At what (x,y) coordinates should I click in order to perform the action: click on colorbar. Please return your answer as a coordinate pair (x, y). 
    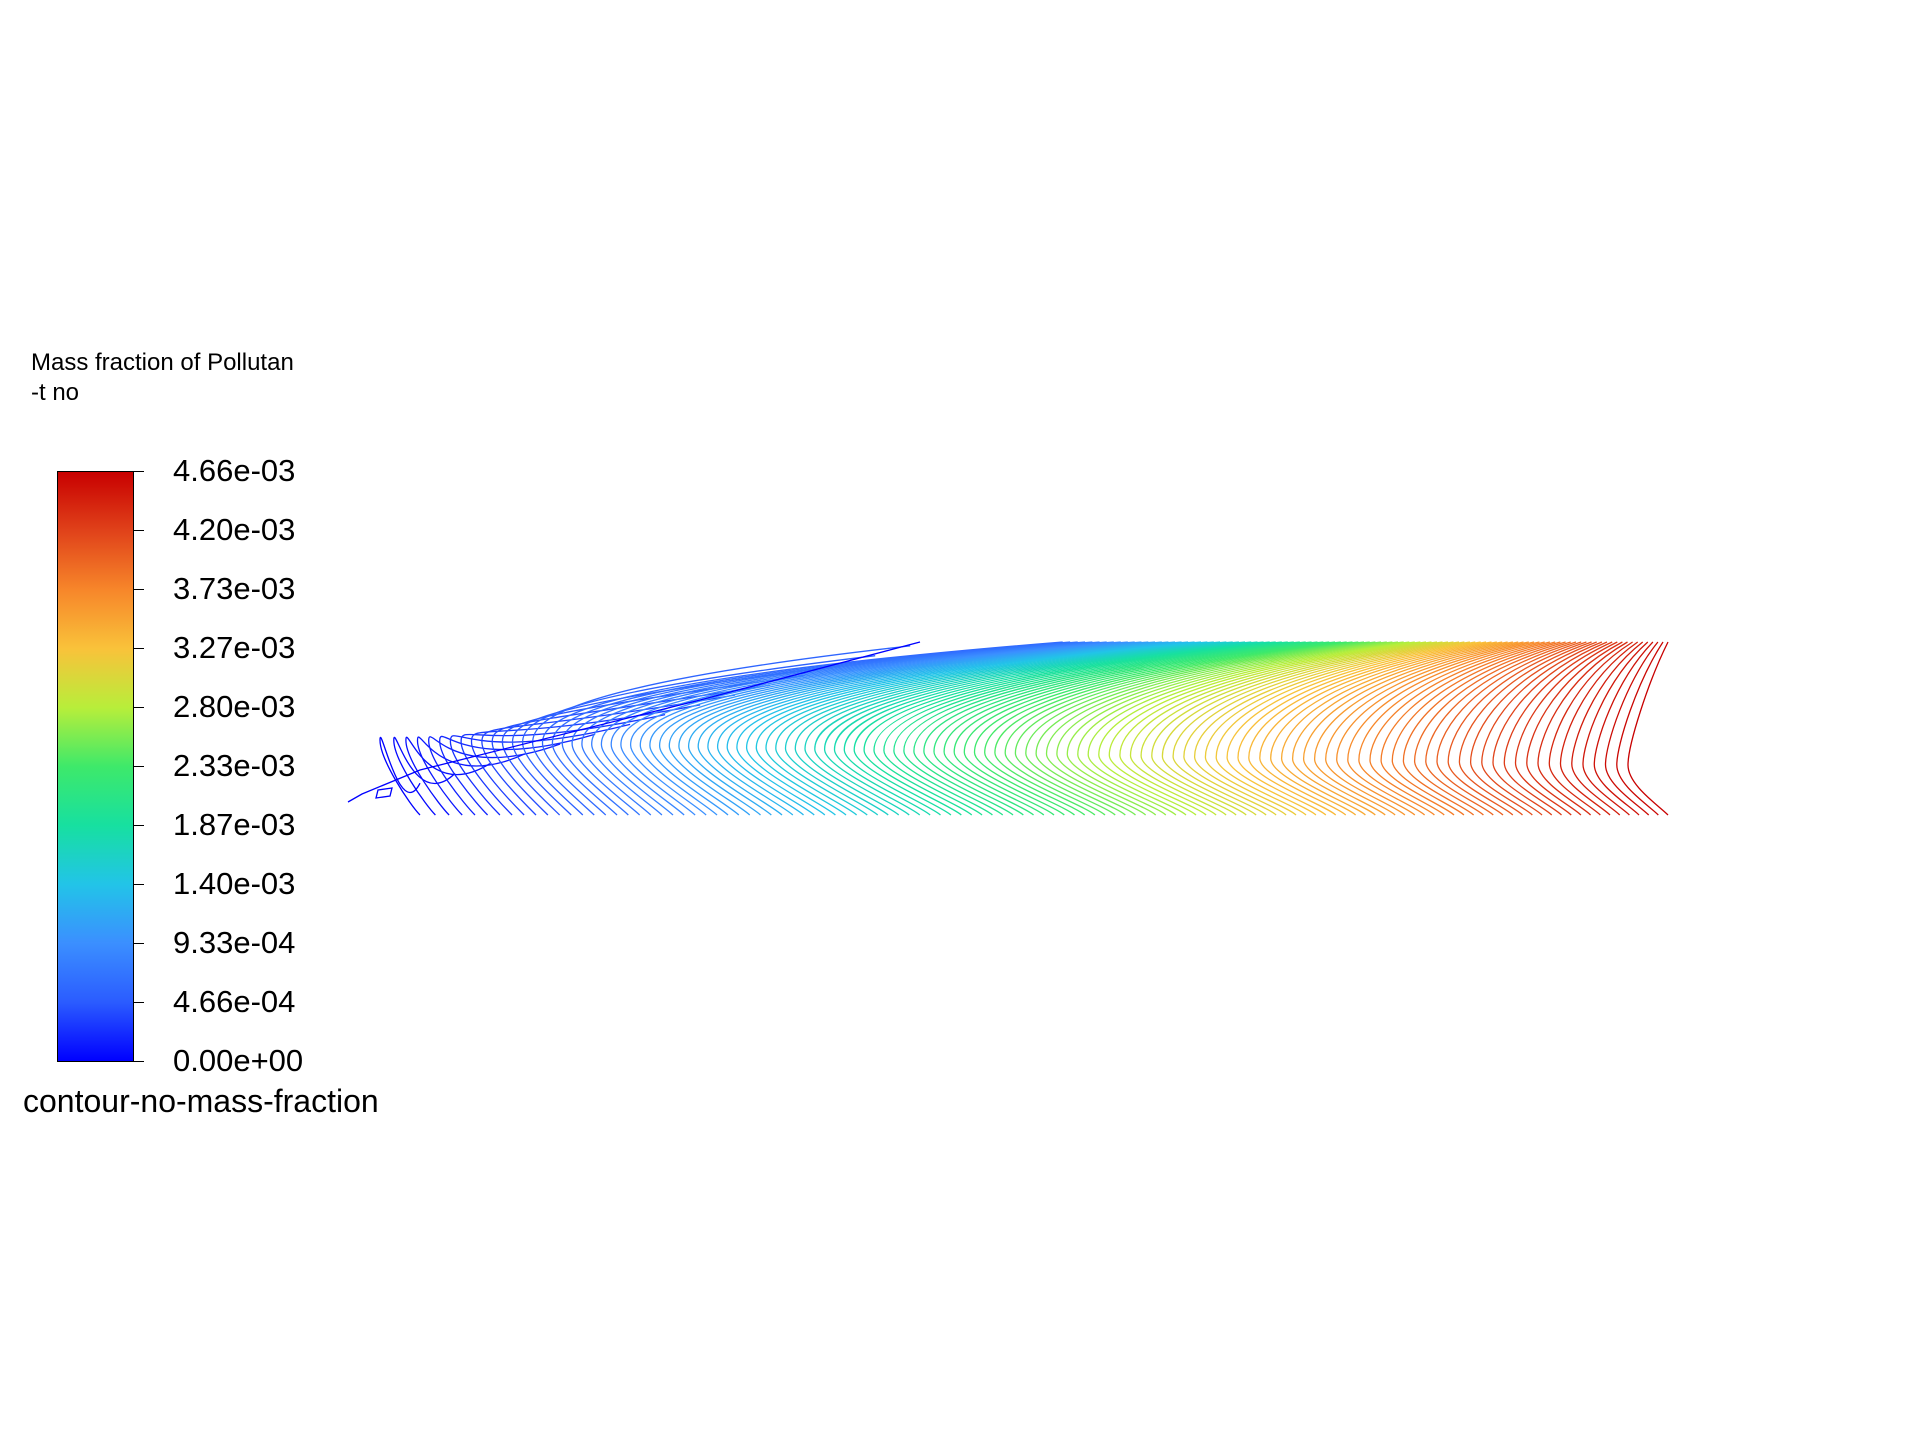
    Looking at the image, I should click on (95, 766).